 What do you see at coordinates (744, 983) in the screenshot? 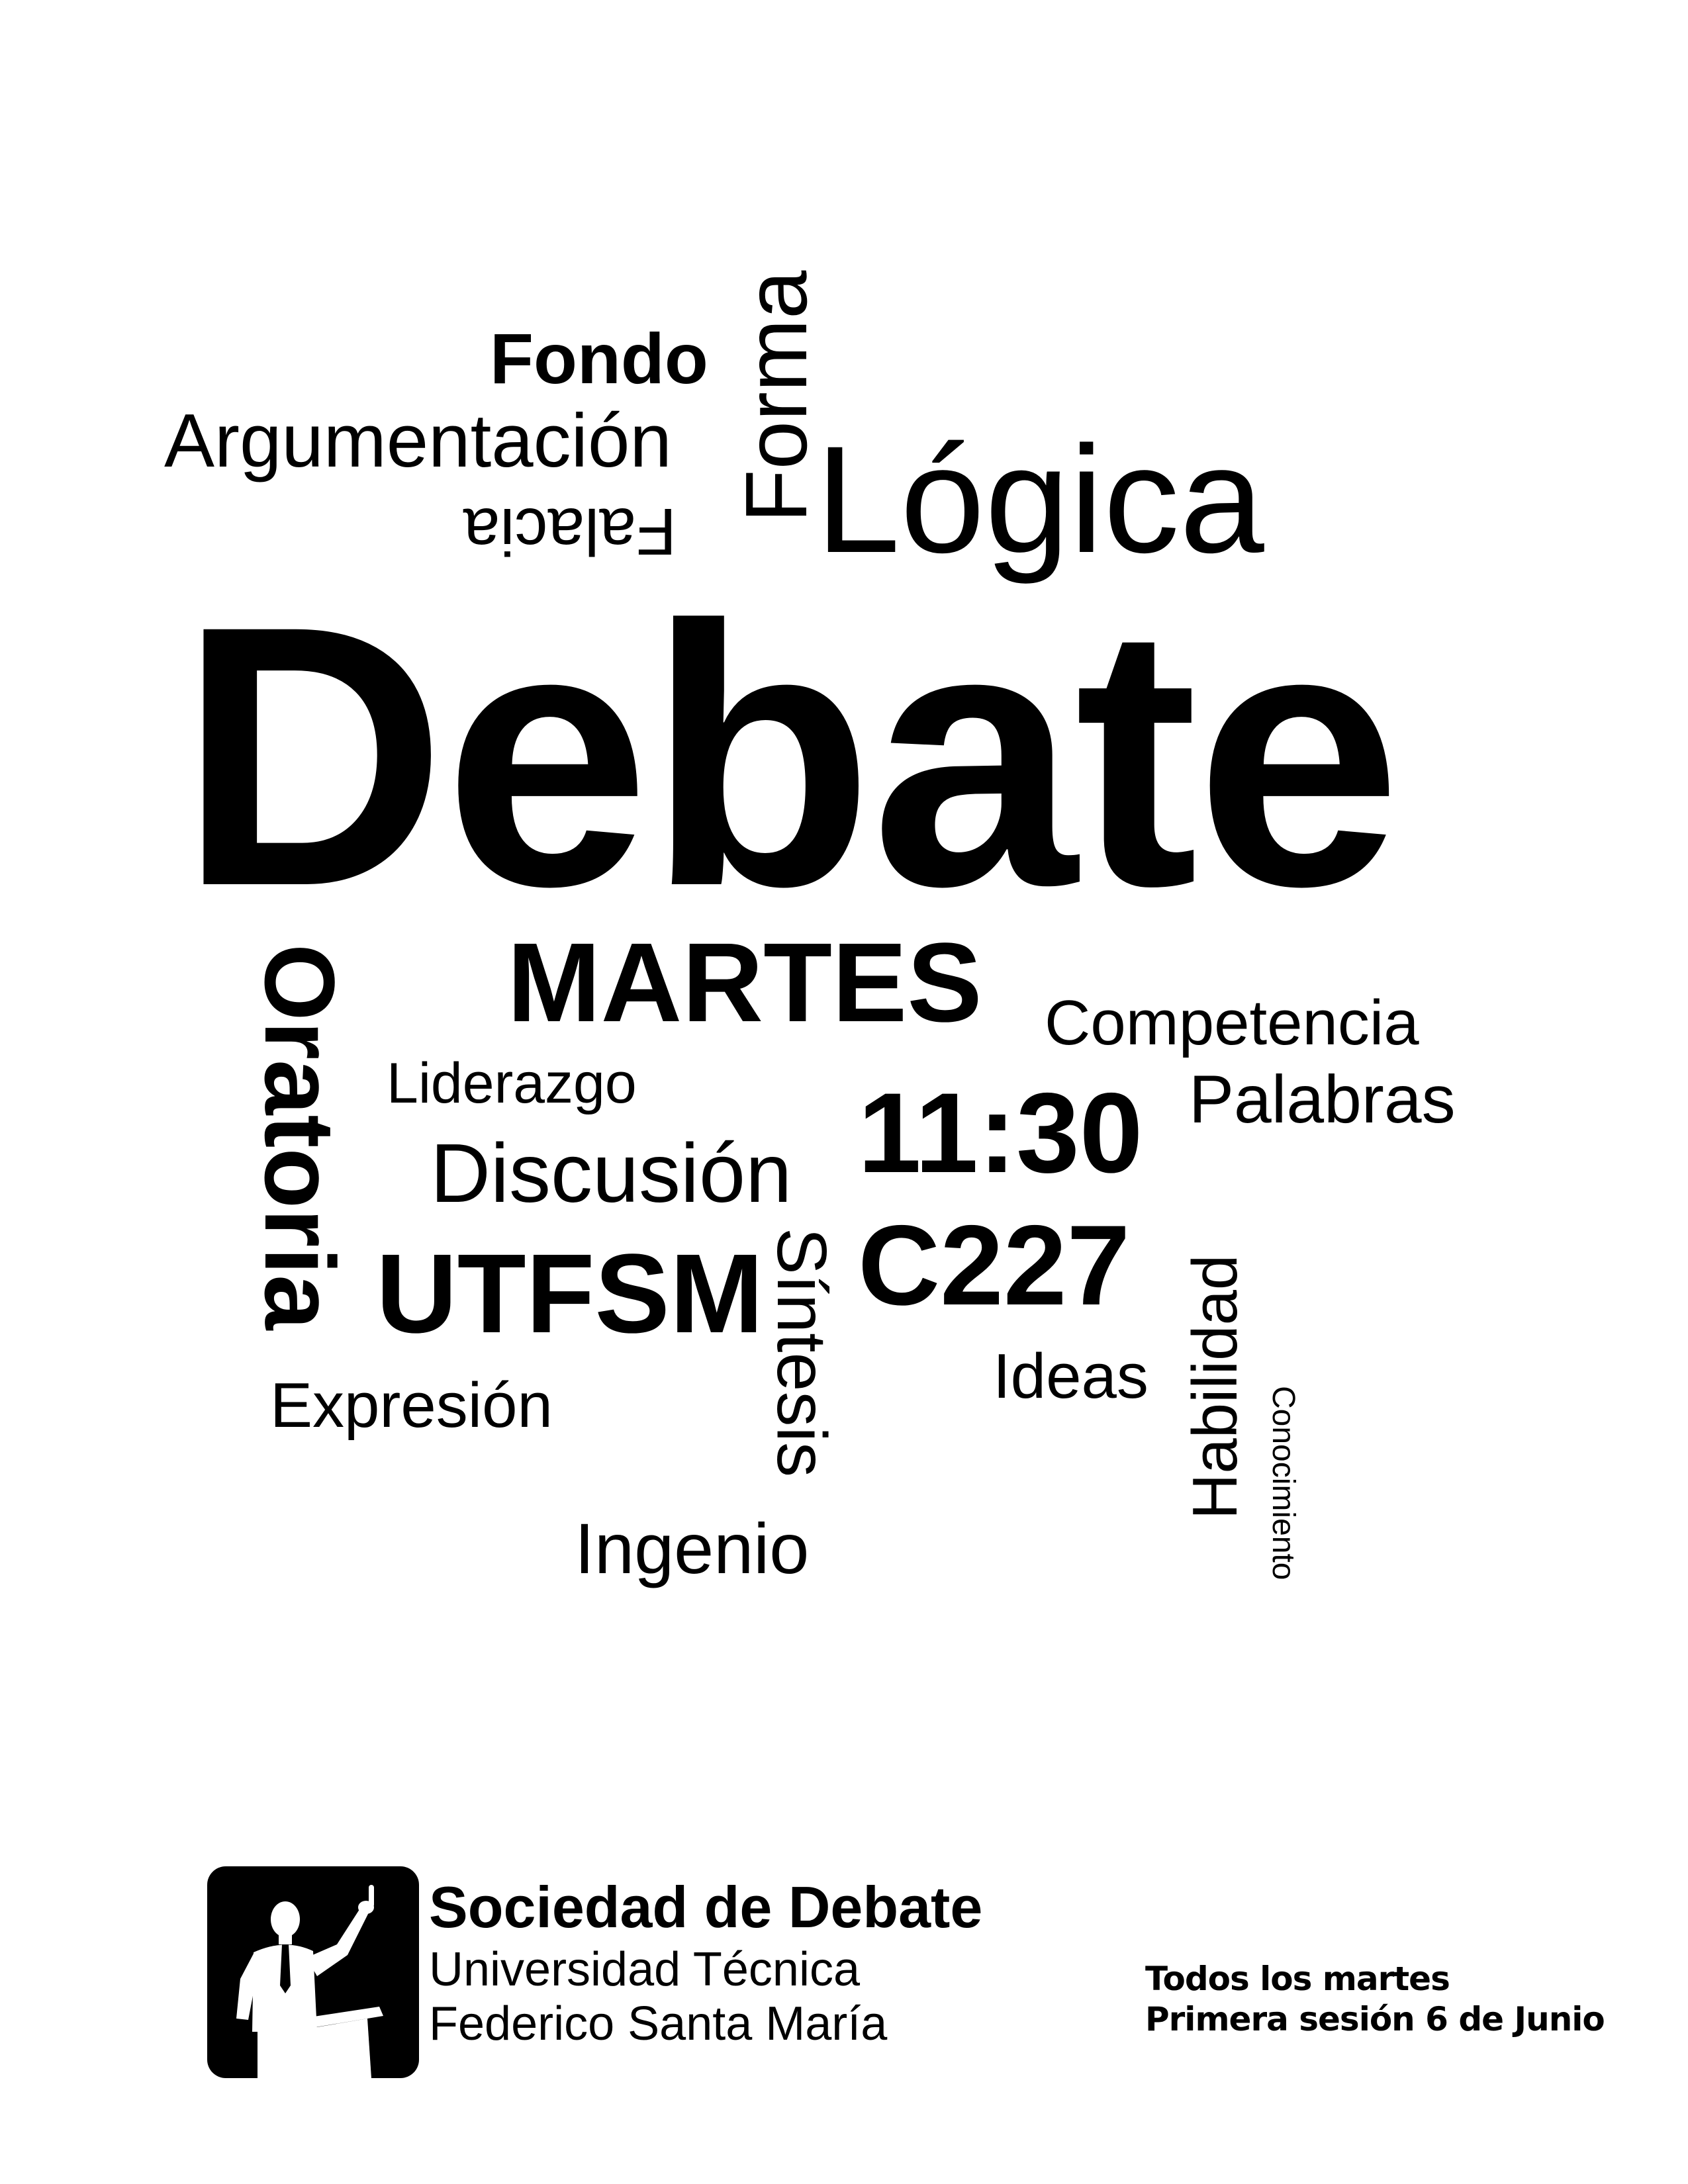
I see `word-martes: MARTES` at bounding box center [744, 983].